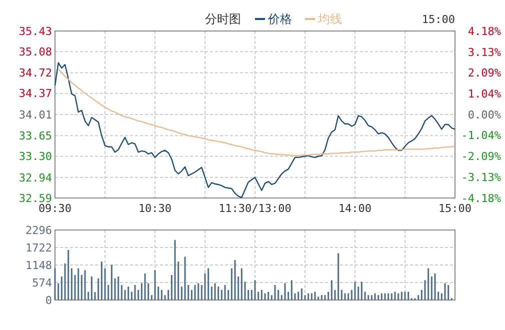  What do you see at coordinates (55, 208) in the screenshot?
I see `x-tick-label: 09:30` at bounding box center [55, 208].